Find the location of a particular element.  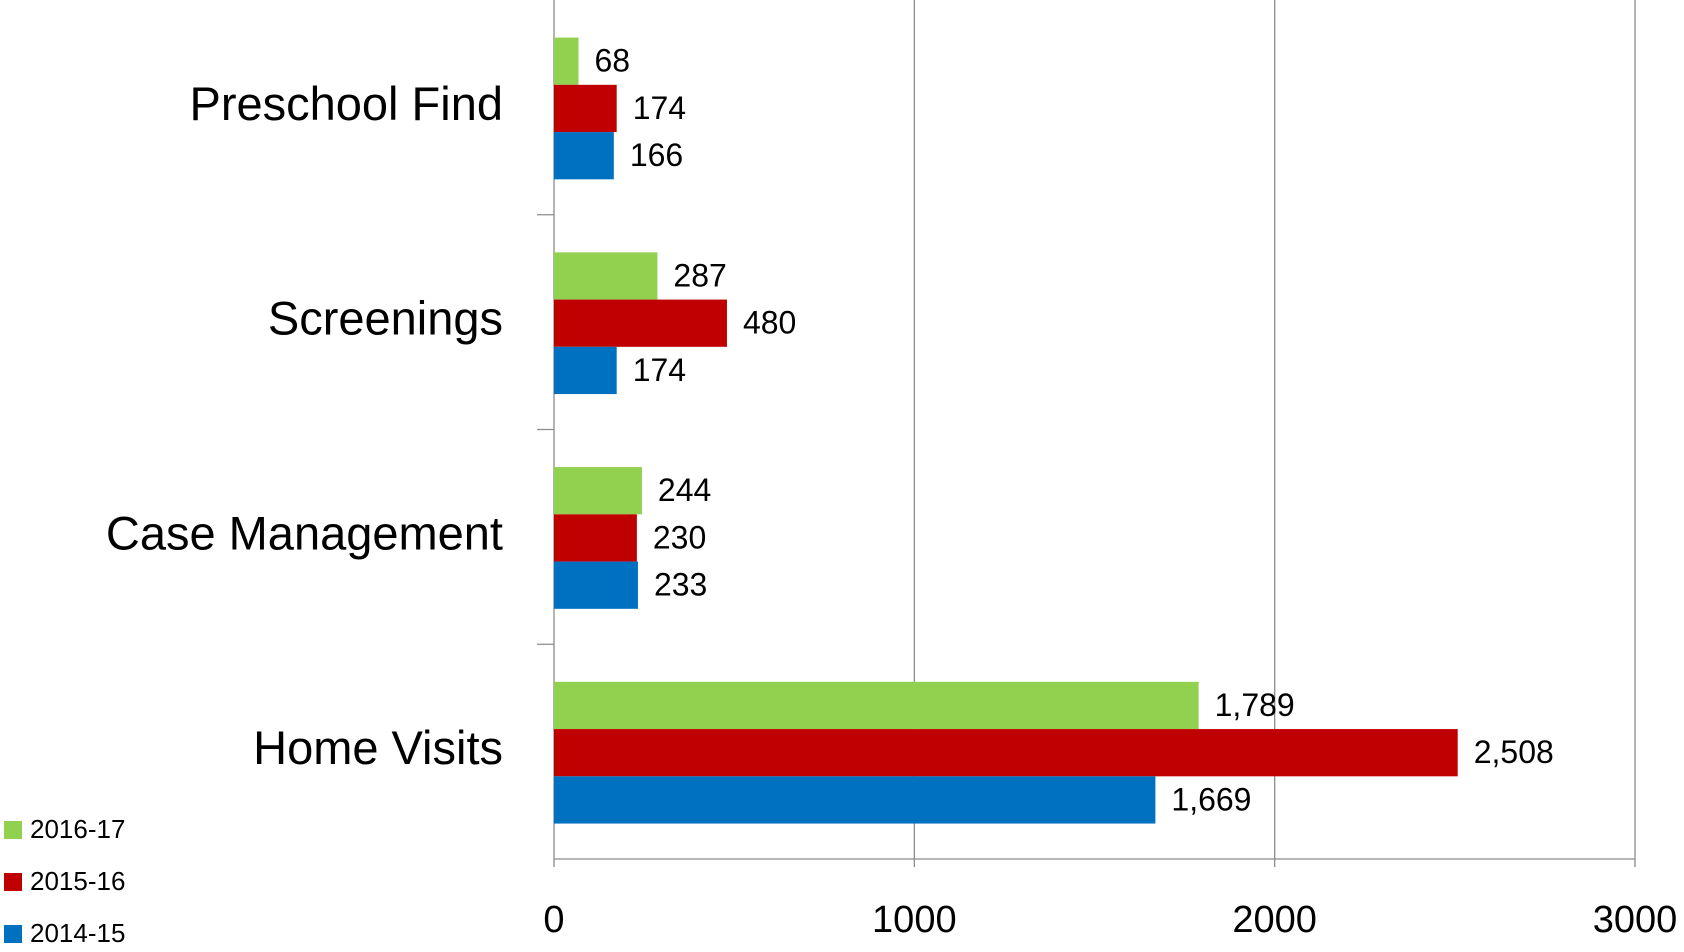

data-label: 68 is located at coordinates (613, 61).